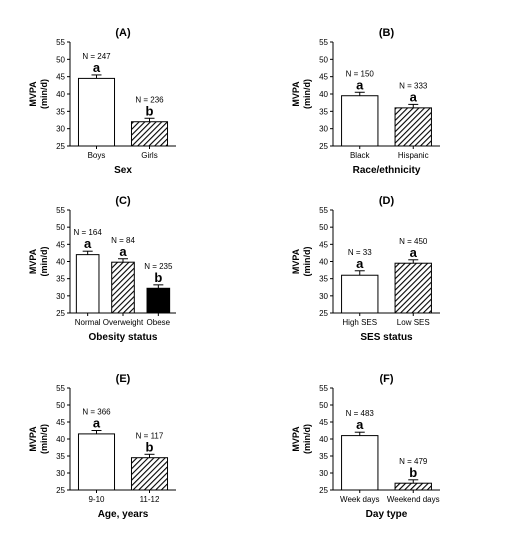  What do you see at coordinates (387, 170) in the screenshot?
I see `x-axis-label: Race/ethnicity` at bounding box center [387, 170].